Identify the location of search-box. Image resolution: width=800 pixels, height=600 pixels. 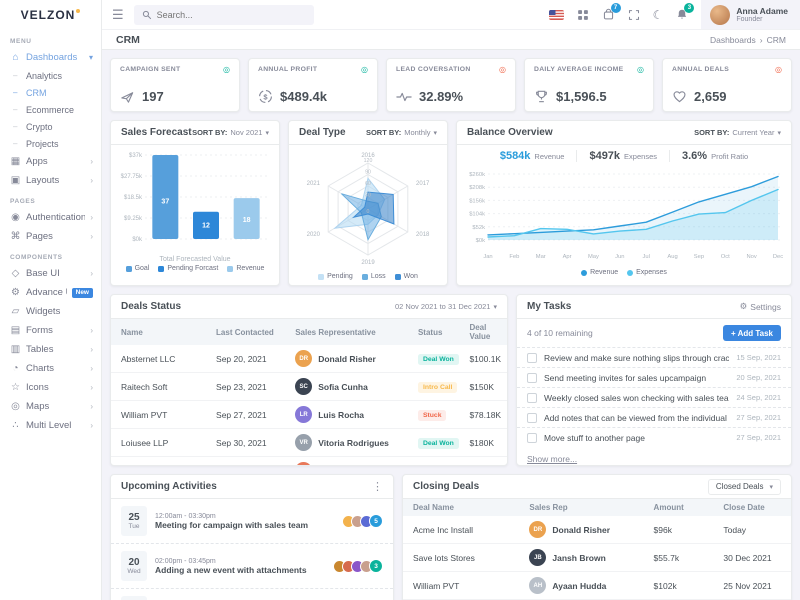
(223, 14).